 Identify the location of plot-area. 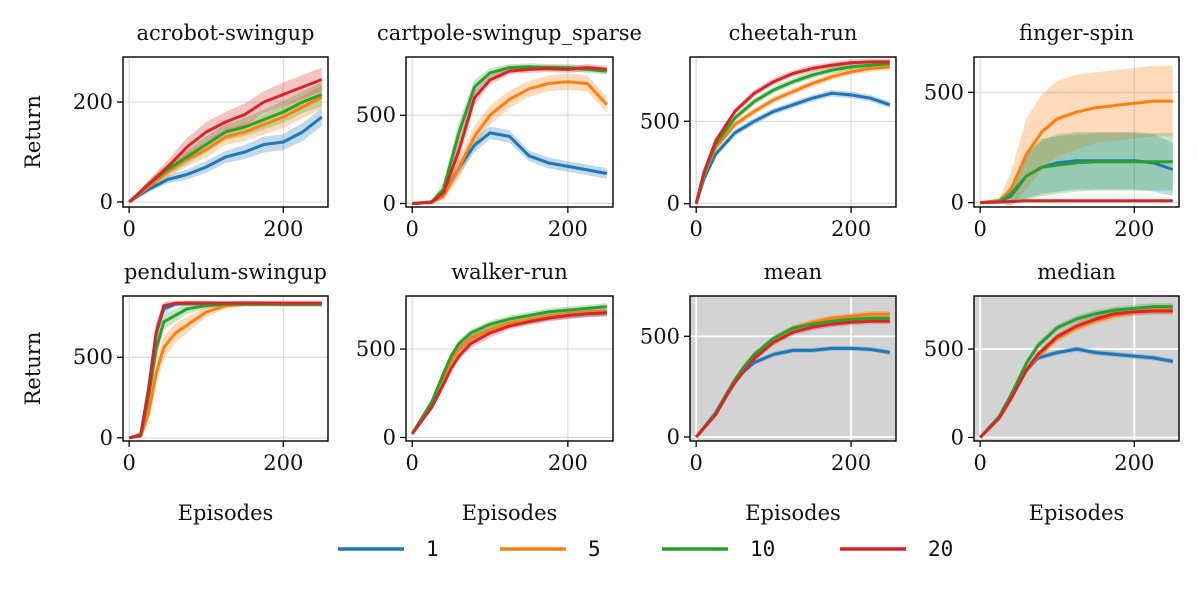
(1076, 132).